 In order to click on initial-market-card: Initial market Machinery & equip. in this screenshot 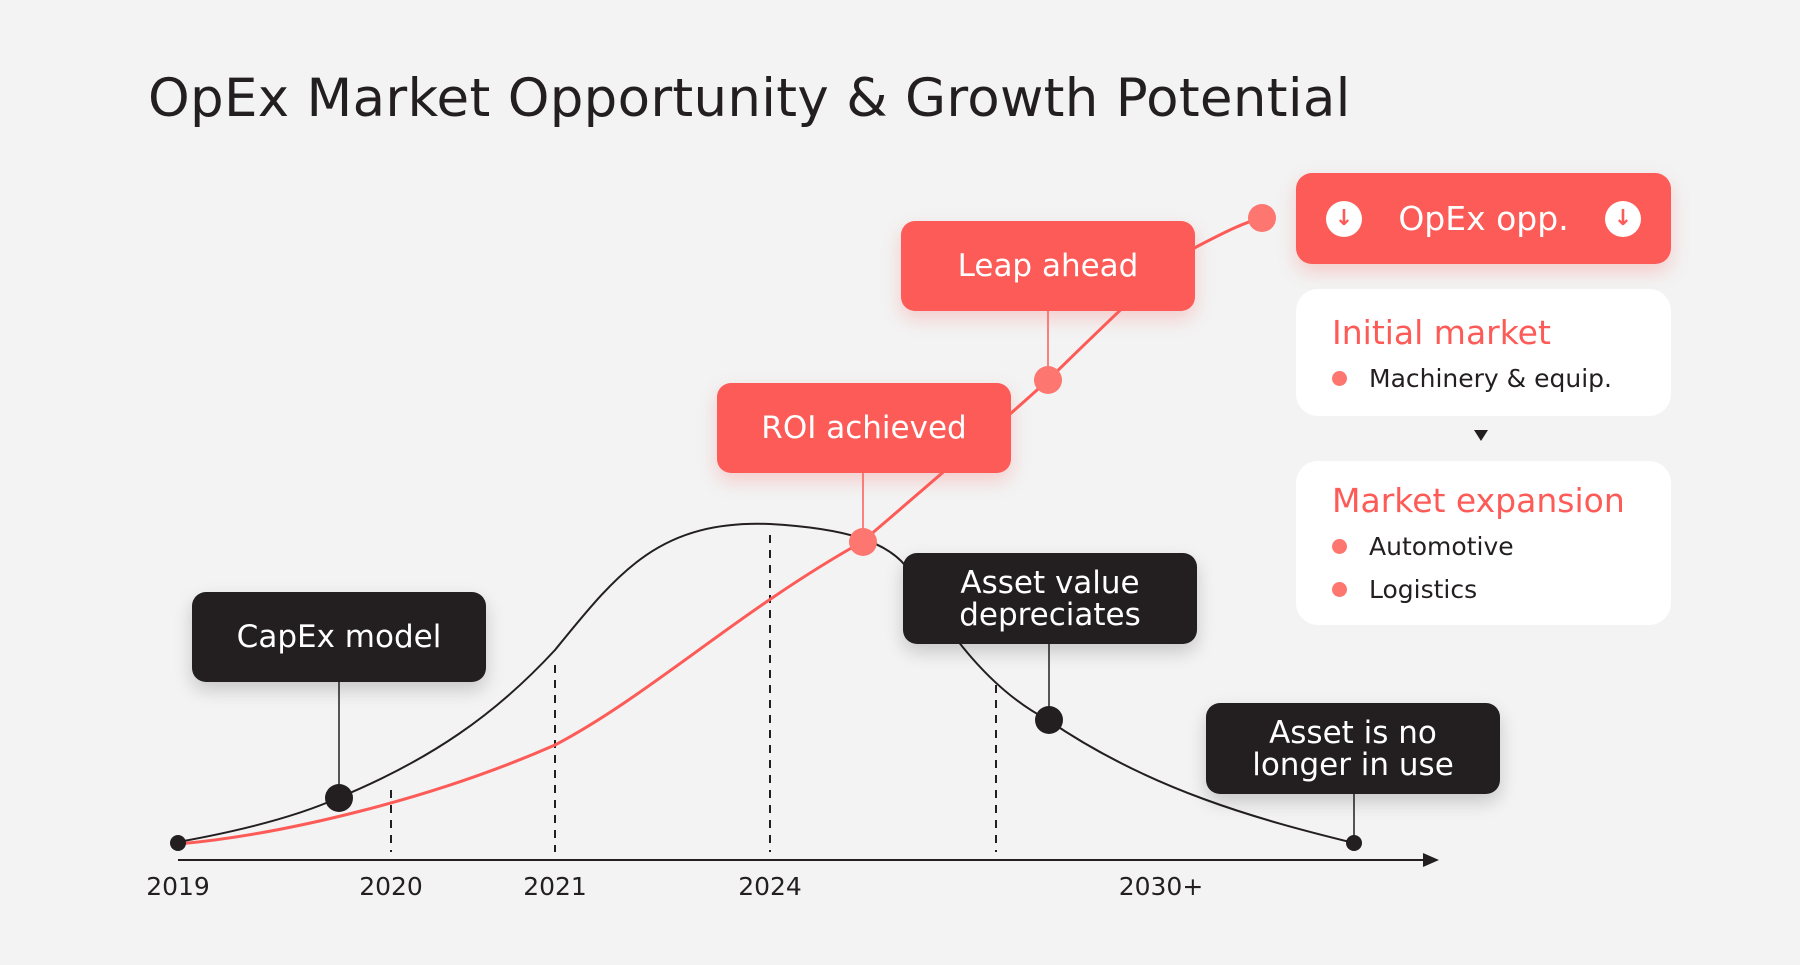, I will do `click(1483, 352)`.